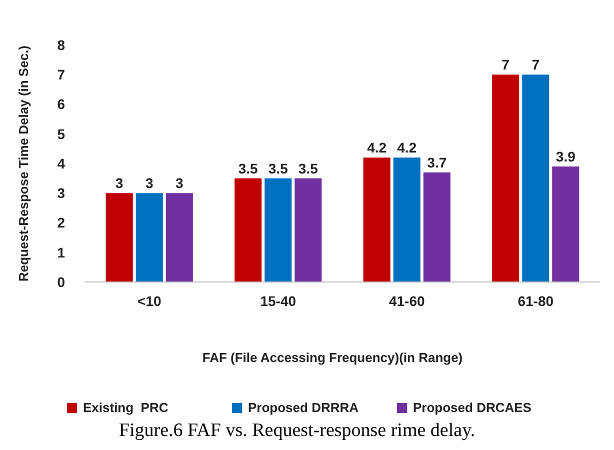 The image size is (614, 450). Describe the element at coordinates (278, 301) in the screenshot. I see `x-tick-label: 15-40` at that location.